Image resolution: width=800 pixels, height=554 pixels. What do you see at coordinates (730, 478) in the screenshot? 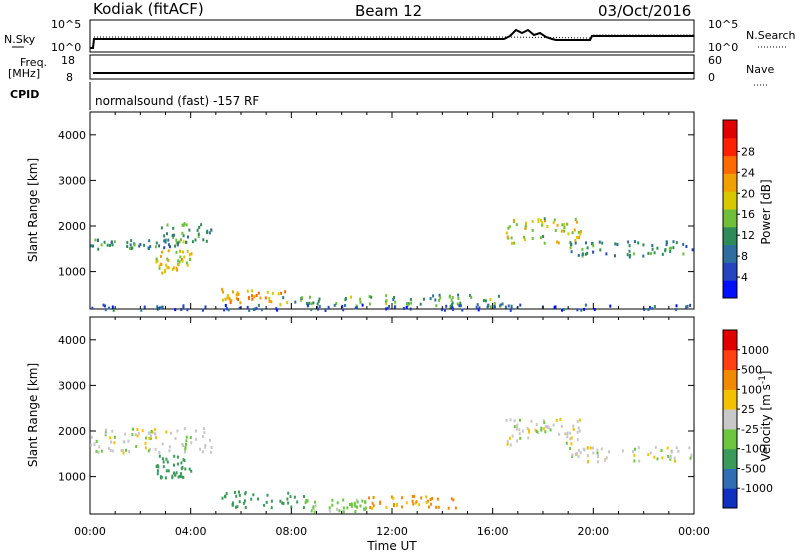
I see `colorbar-swatch` at bounding box center [730, 478].